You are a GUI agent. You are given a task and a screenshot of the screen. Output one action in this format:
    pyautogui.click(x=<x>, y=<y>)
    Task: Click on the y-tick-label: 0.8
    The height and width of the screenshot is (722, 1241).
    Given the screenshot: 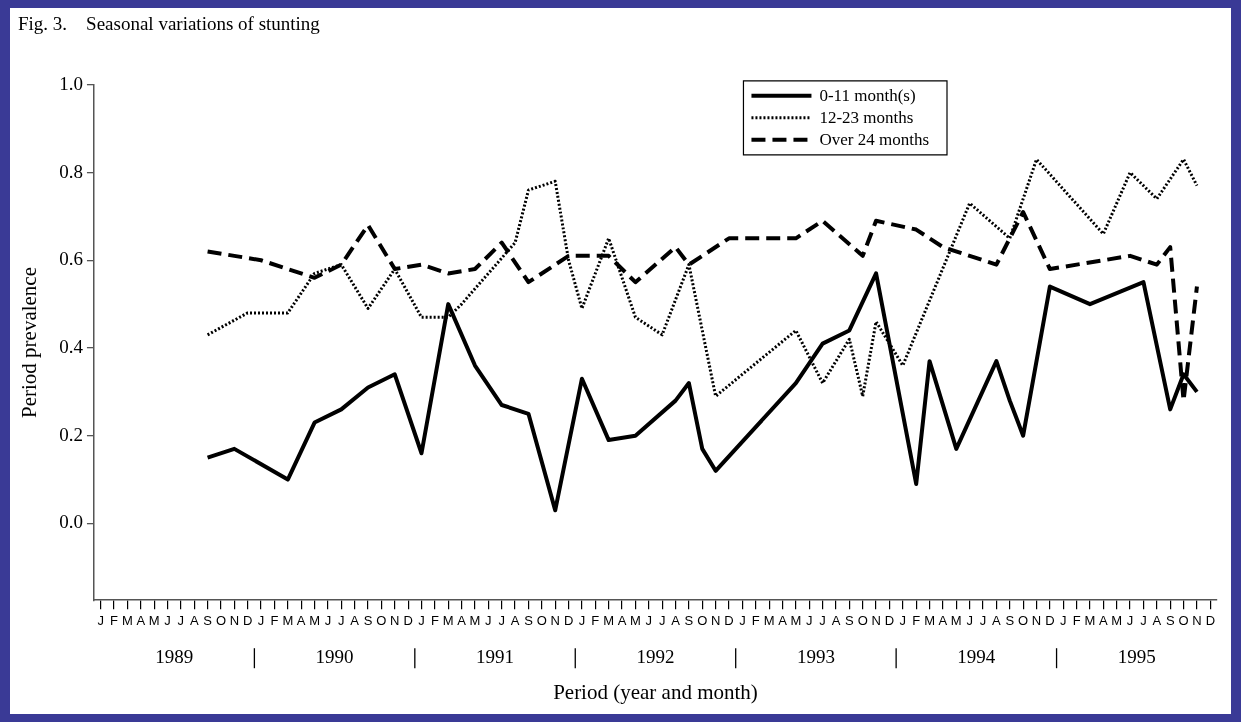 What is the action you would take?
    pyautogui.click(x=71, y=171)
    